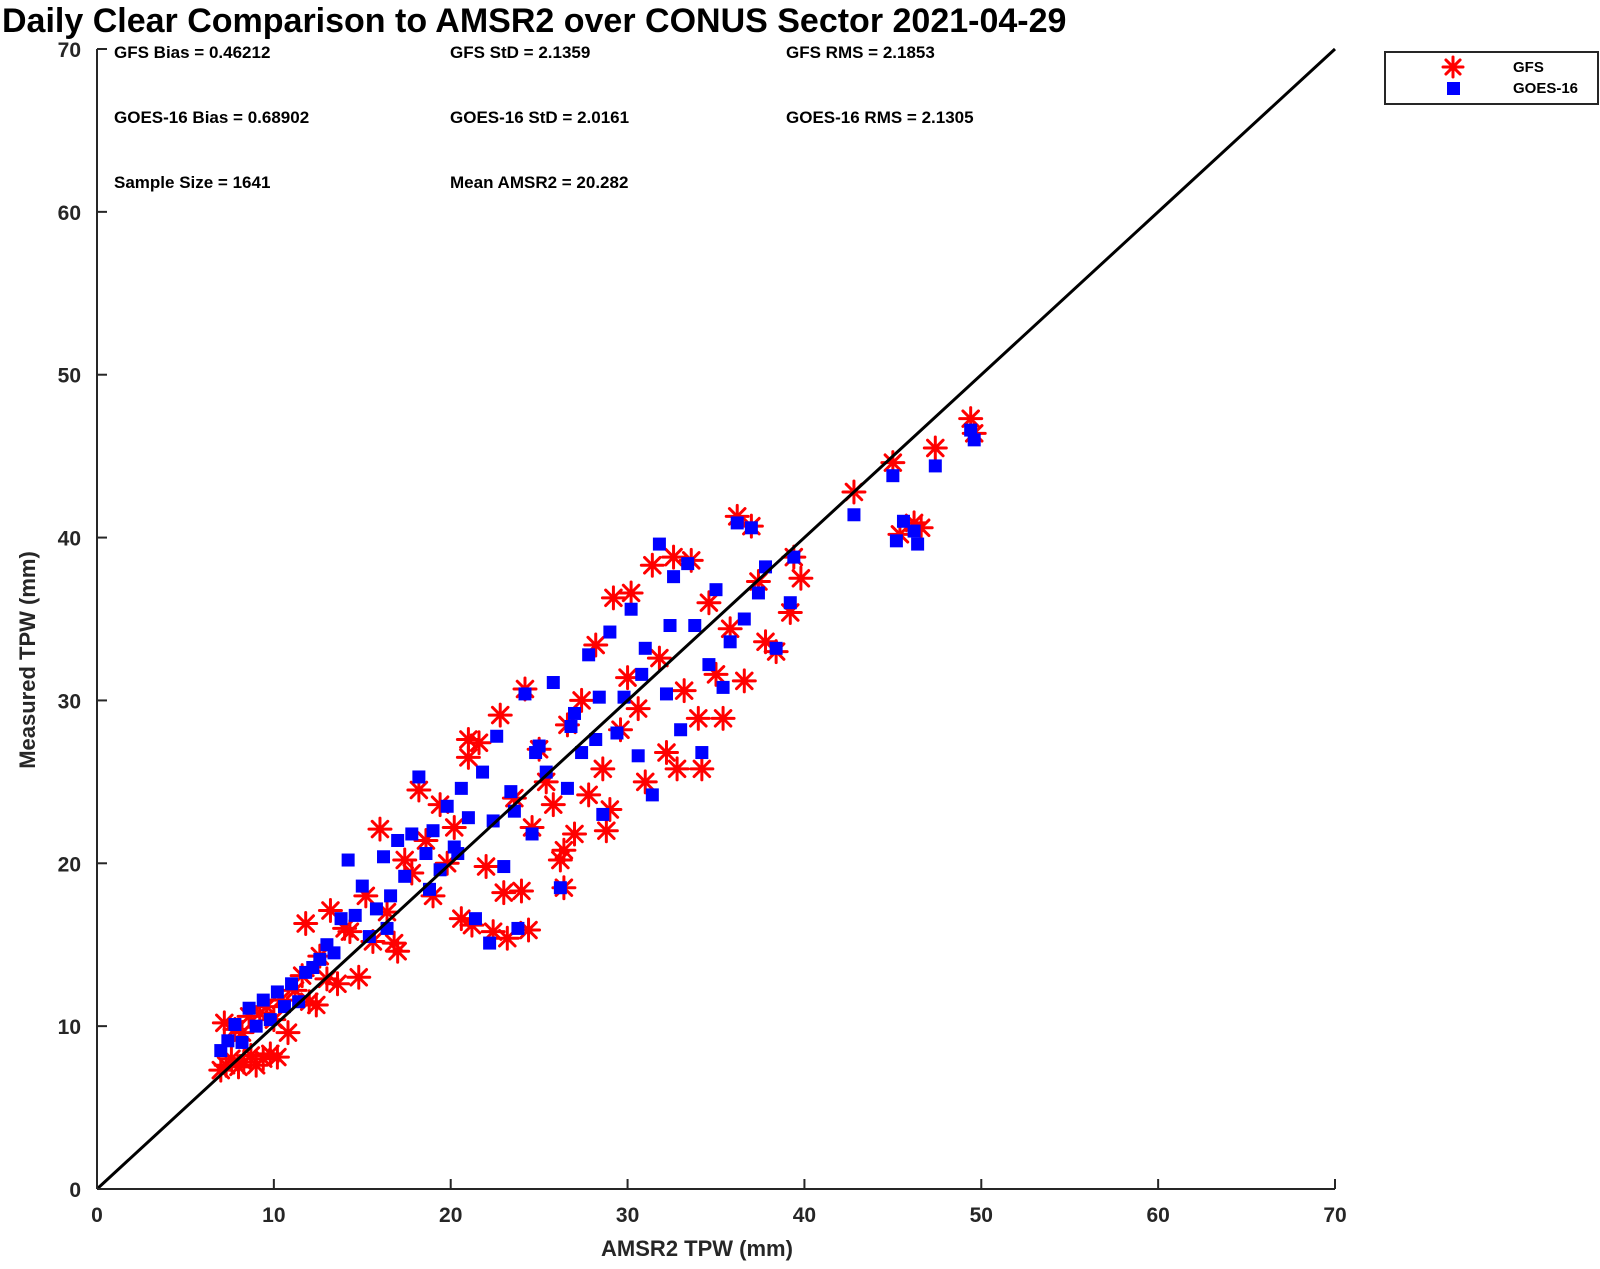 The image size is (1600, 1269). Describe the element at coordinates (69, 701) in the screenshot. I see `y-tick-label: 30` at that location.